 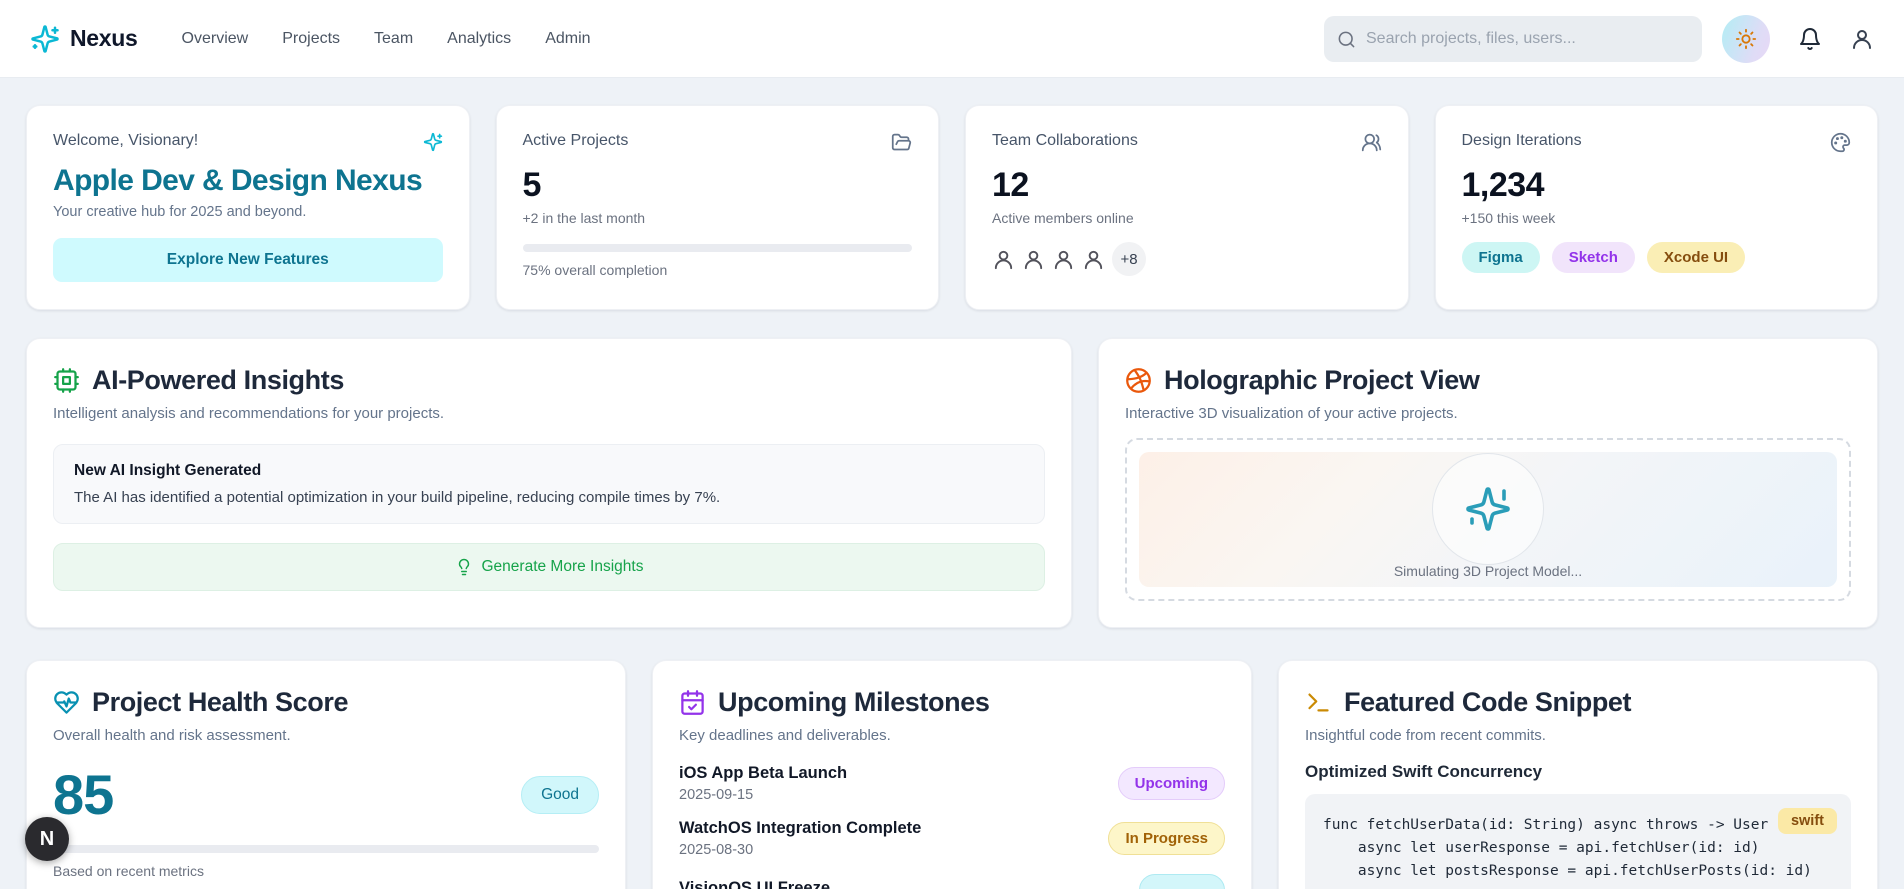 I want to click on holographic-model-circle, so click(x=1488, y=508).